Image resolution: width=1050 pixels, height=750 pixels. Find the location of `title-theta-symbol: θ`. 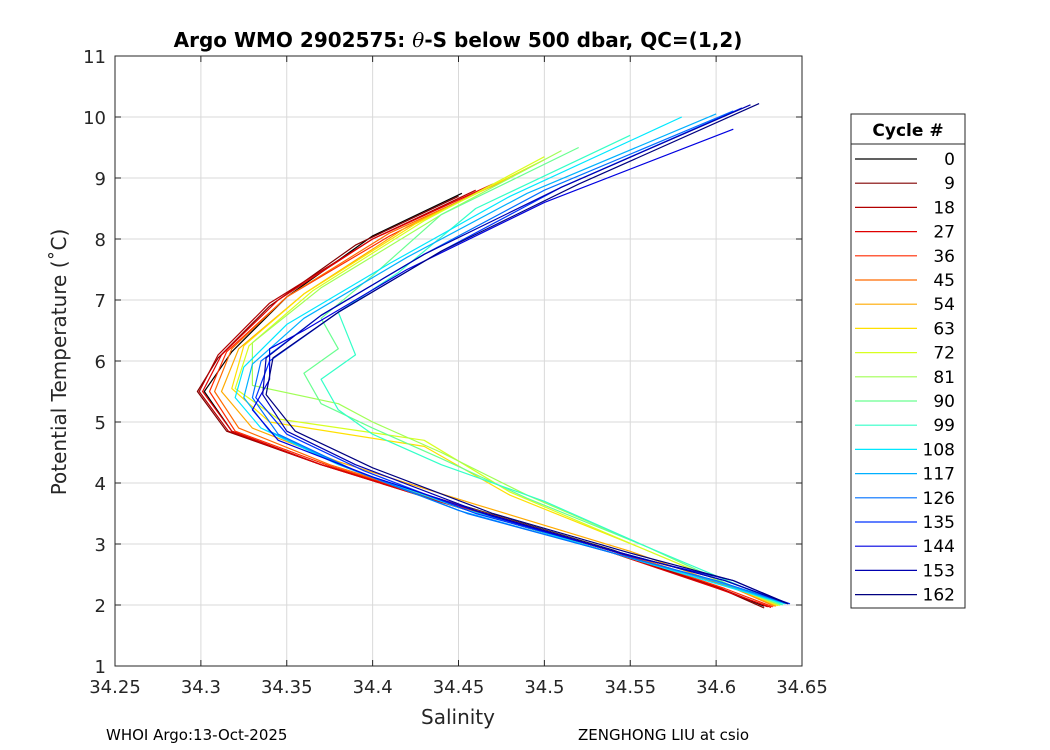

title-theta-symbol: θ is located at coordinates (418, 40).